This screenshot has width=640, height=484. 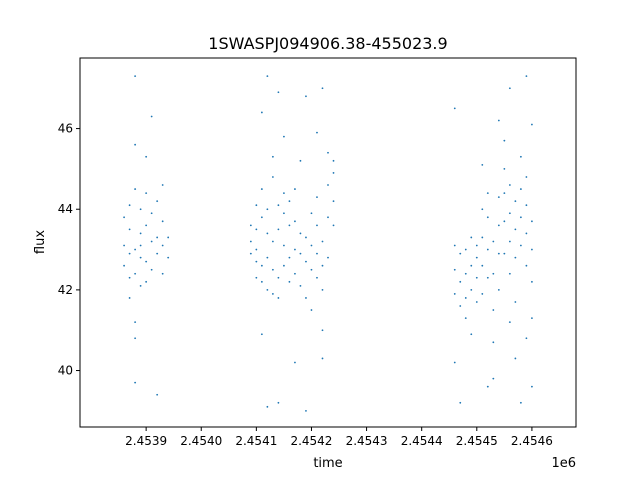 I want to click on x-tick-label: 2.4544, so click(x=422, y=441).